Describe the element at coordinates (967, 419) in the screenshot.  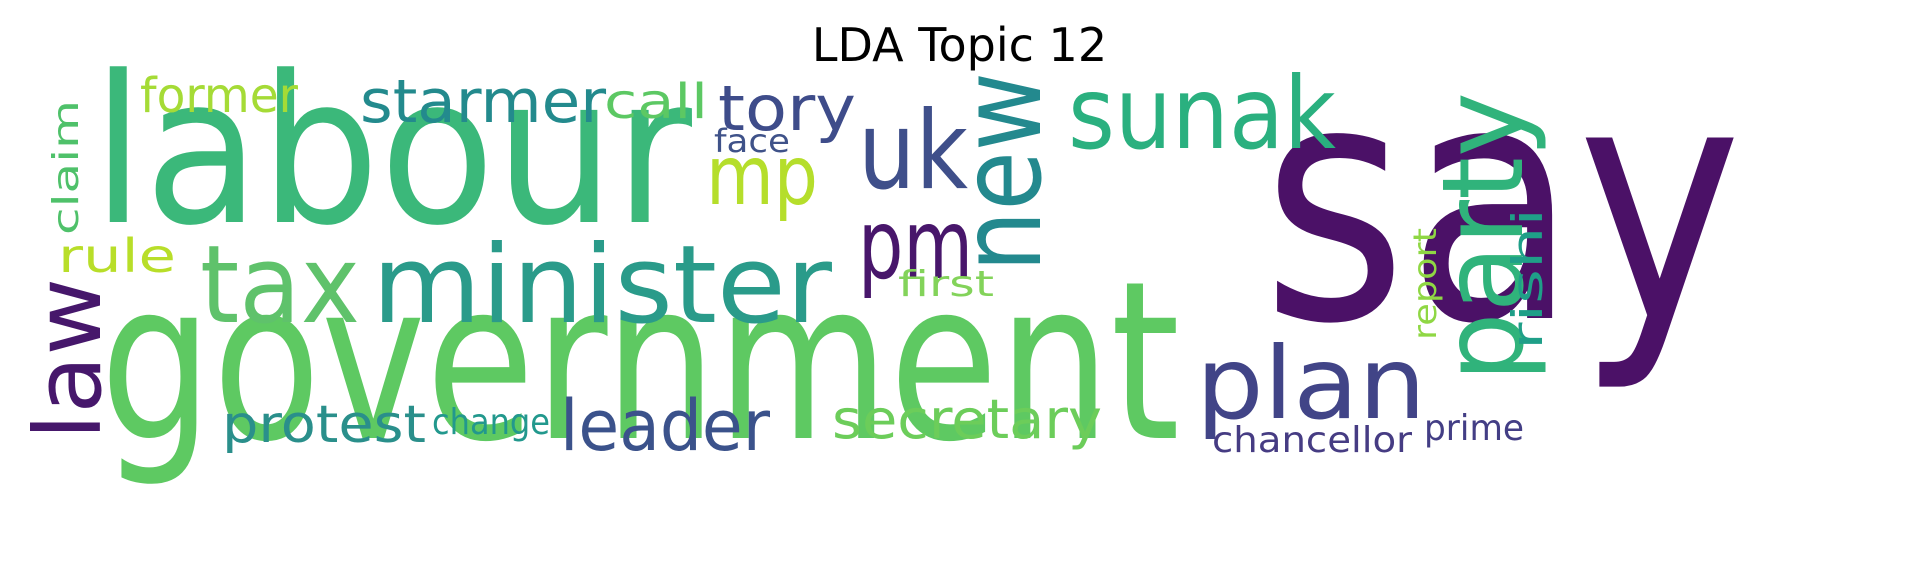
I see `word-secretary: secretary` at that location.